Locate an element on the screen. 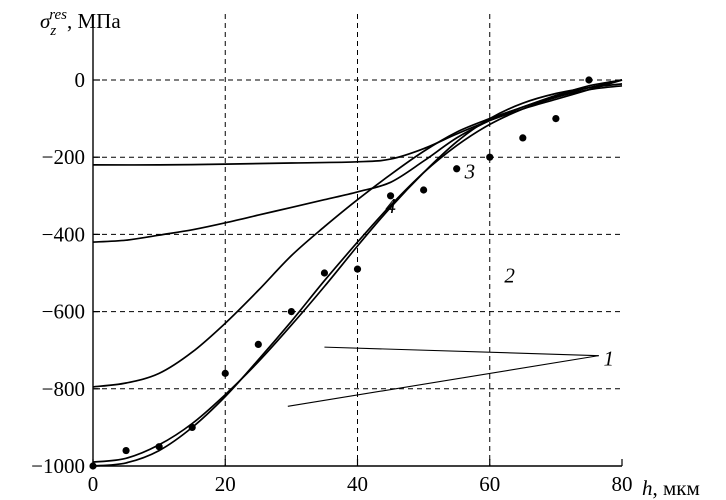 Image resolution: width=726 pixels, height=500 pixels. y-tick-label: −200 is located at coordinates (63, 157).